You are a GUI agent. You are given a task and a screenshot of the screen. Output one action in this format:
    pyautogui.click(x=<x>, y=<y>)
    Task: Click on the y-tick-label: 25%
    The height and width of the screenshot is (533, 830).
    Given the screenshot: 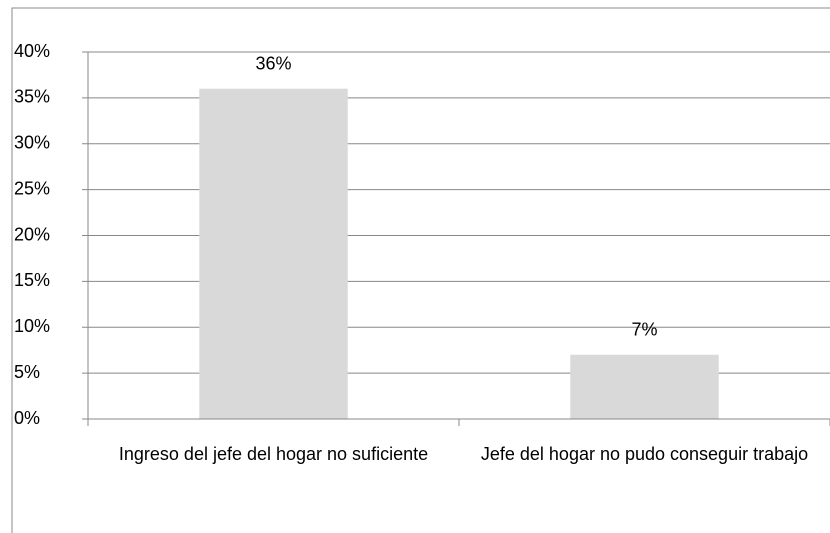 What is the action you would take?
    pyautogui.click(x=32, y=188)
    